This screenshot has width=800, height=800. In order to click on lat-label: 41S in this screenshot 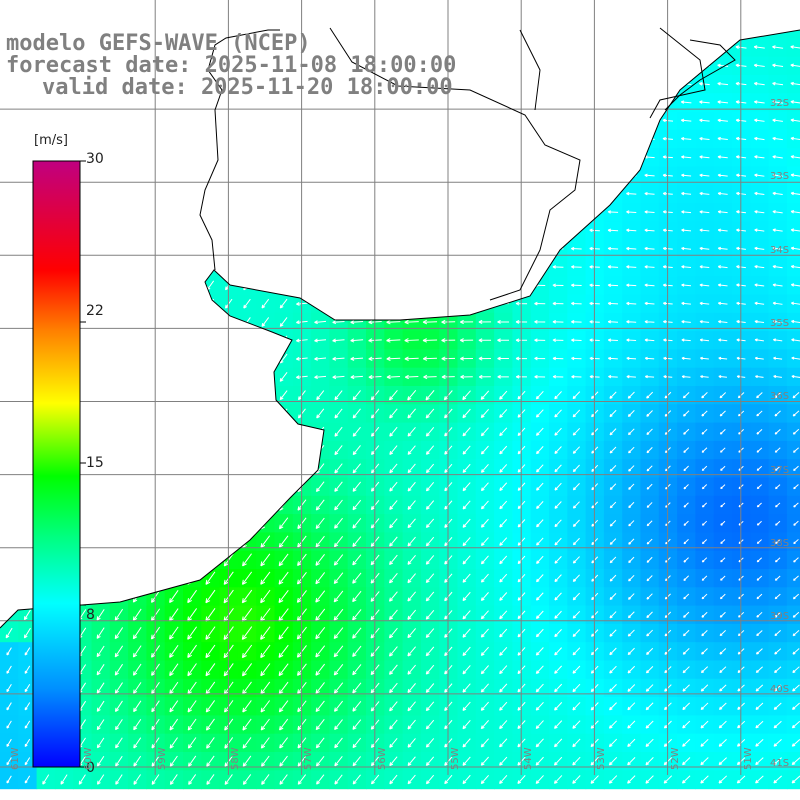, I will do `click(780, 763)`.